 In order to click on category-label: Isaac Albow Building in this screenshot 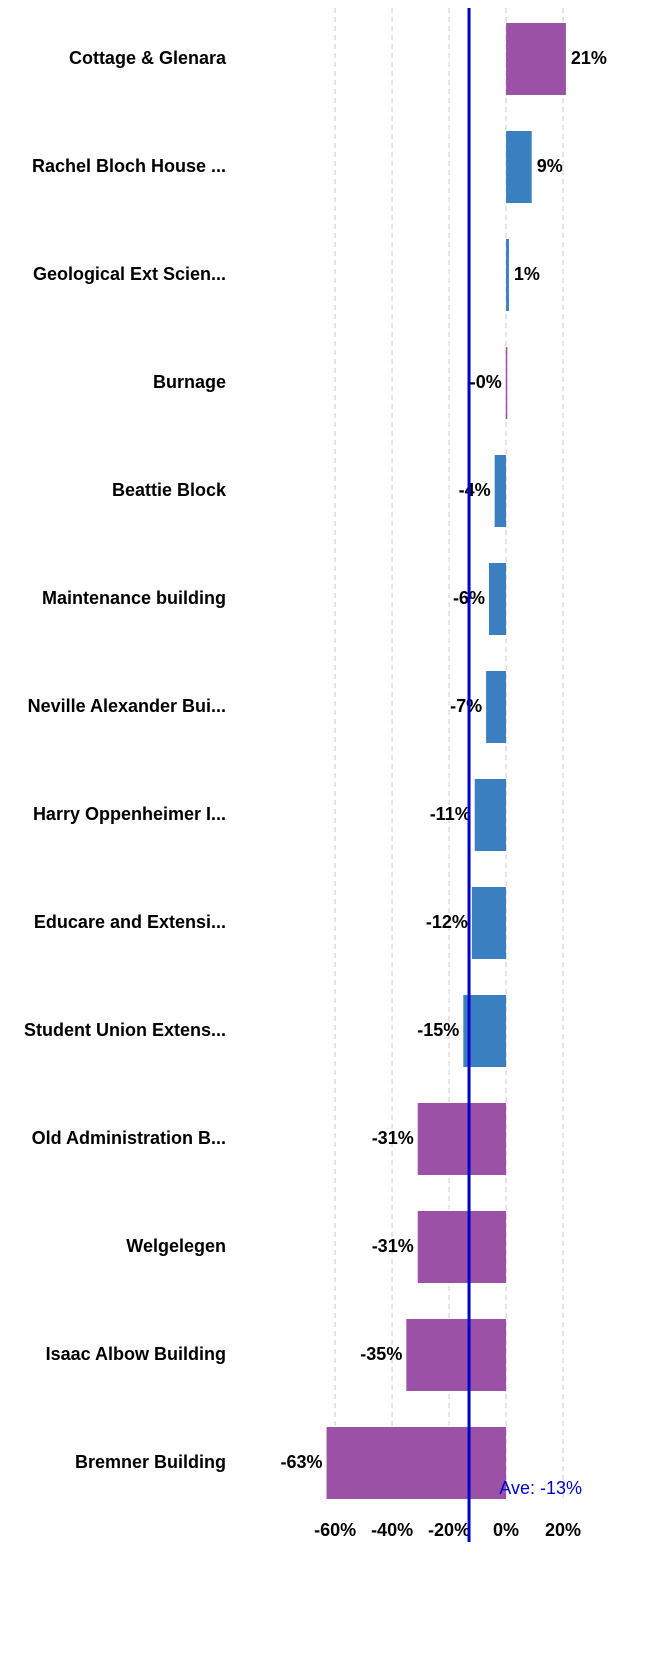, I will do `click(136, 1354)`.